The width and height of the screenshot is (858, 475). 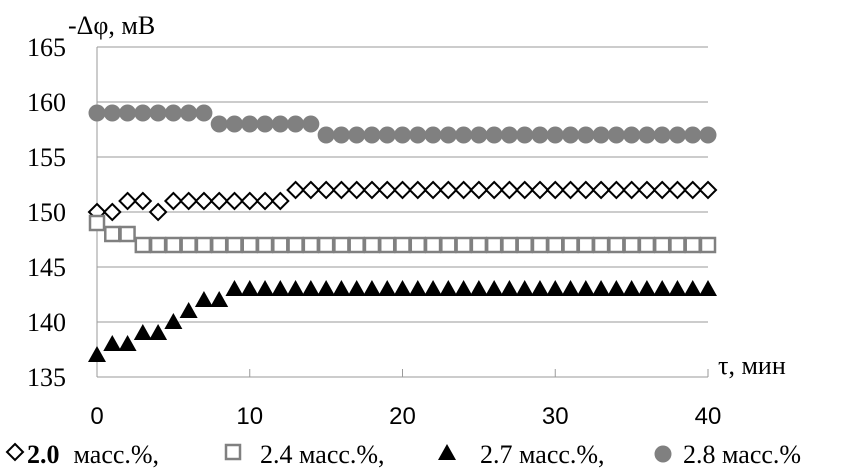 What do you see at coordinates (46, 377) in the screenshot?
I see `y-tick-label-135: 135` at bounding box center [46, 377].